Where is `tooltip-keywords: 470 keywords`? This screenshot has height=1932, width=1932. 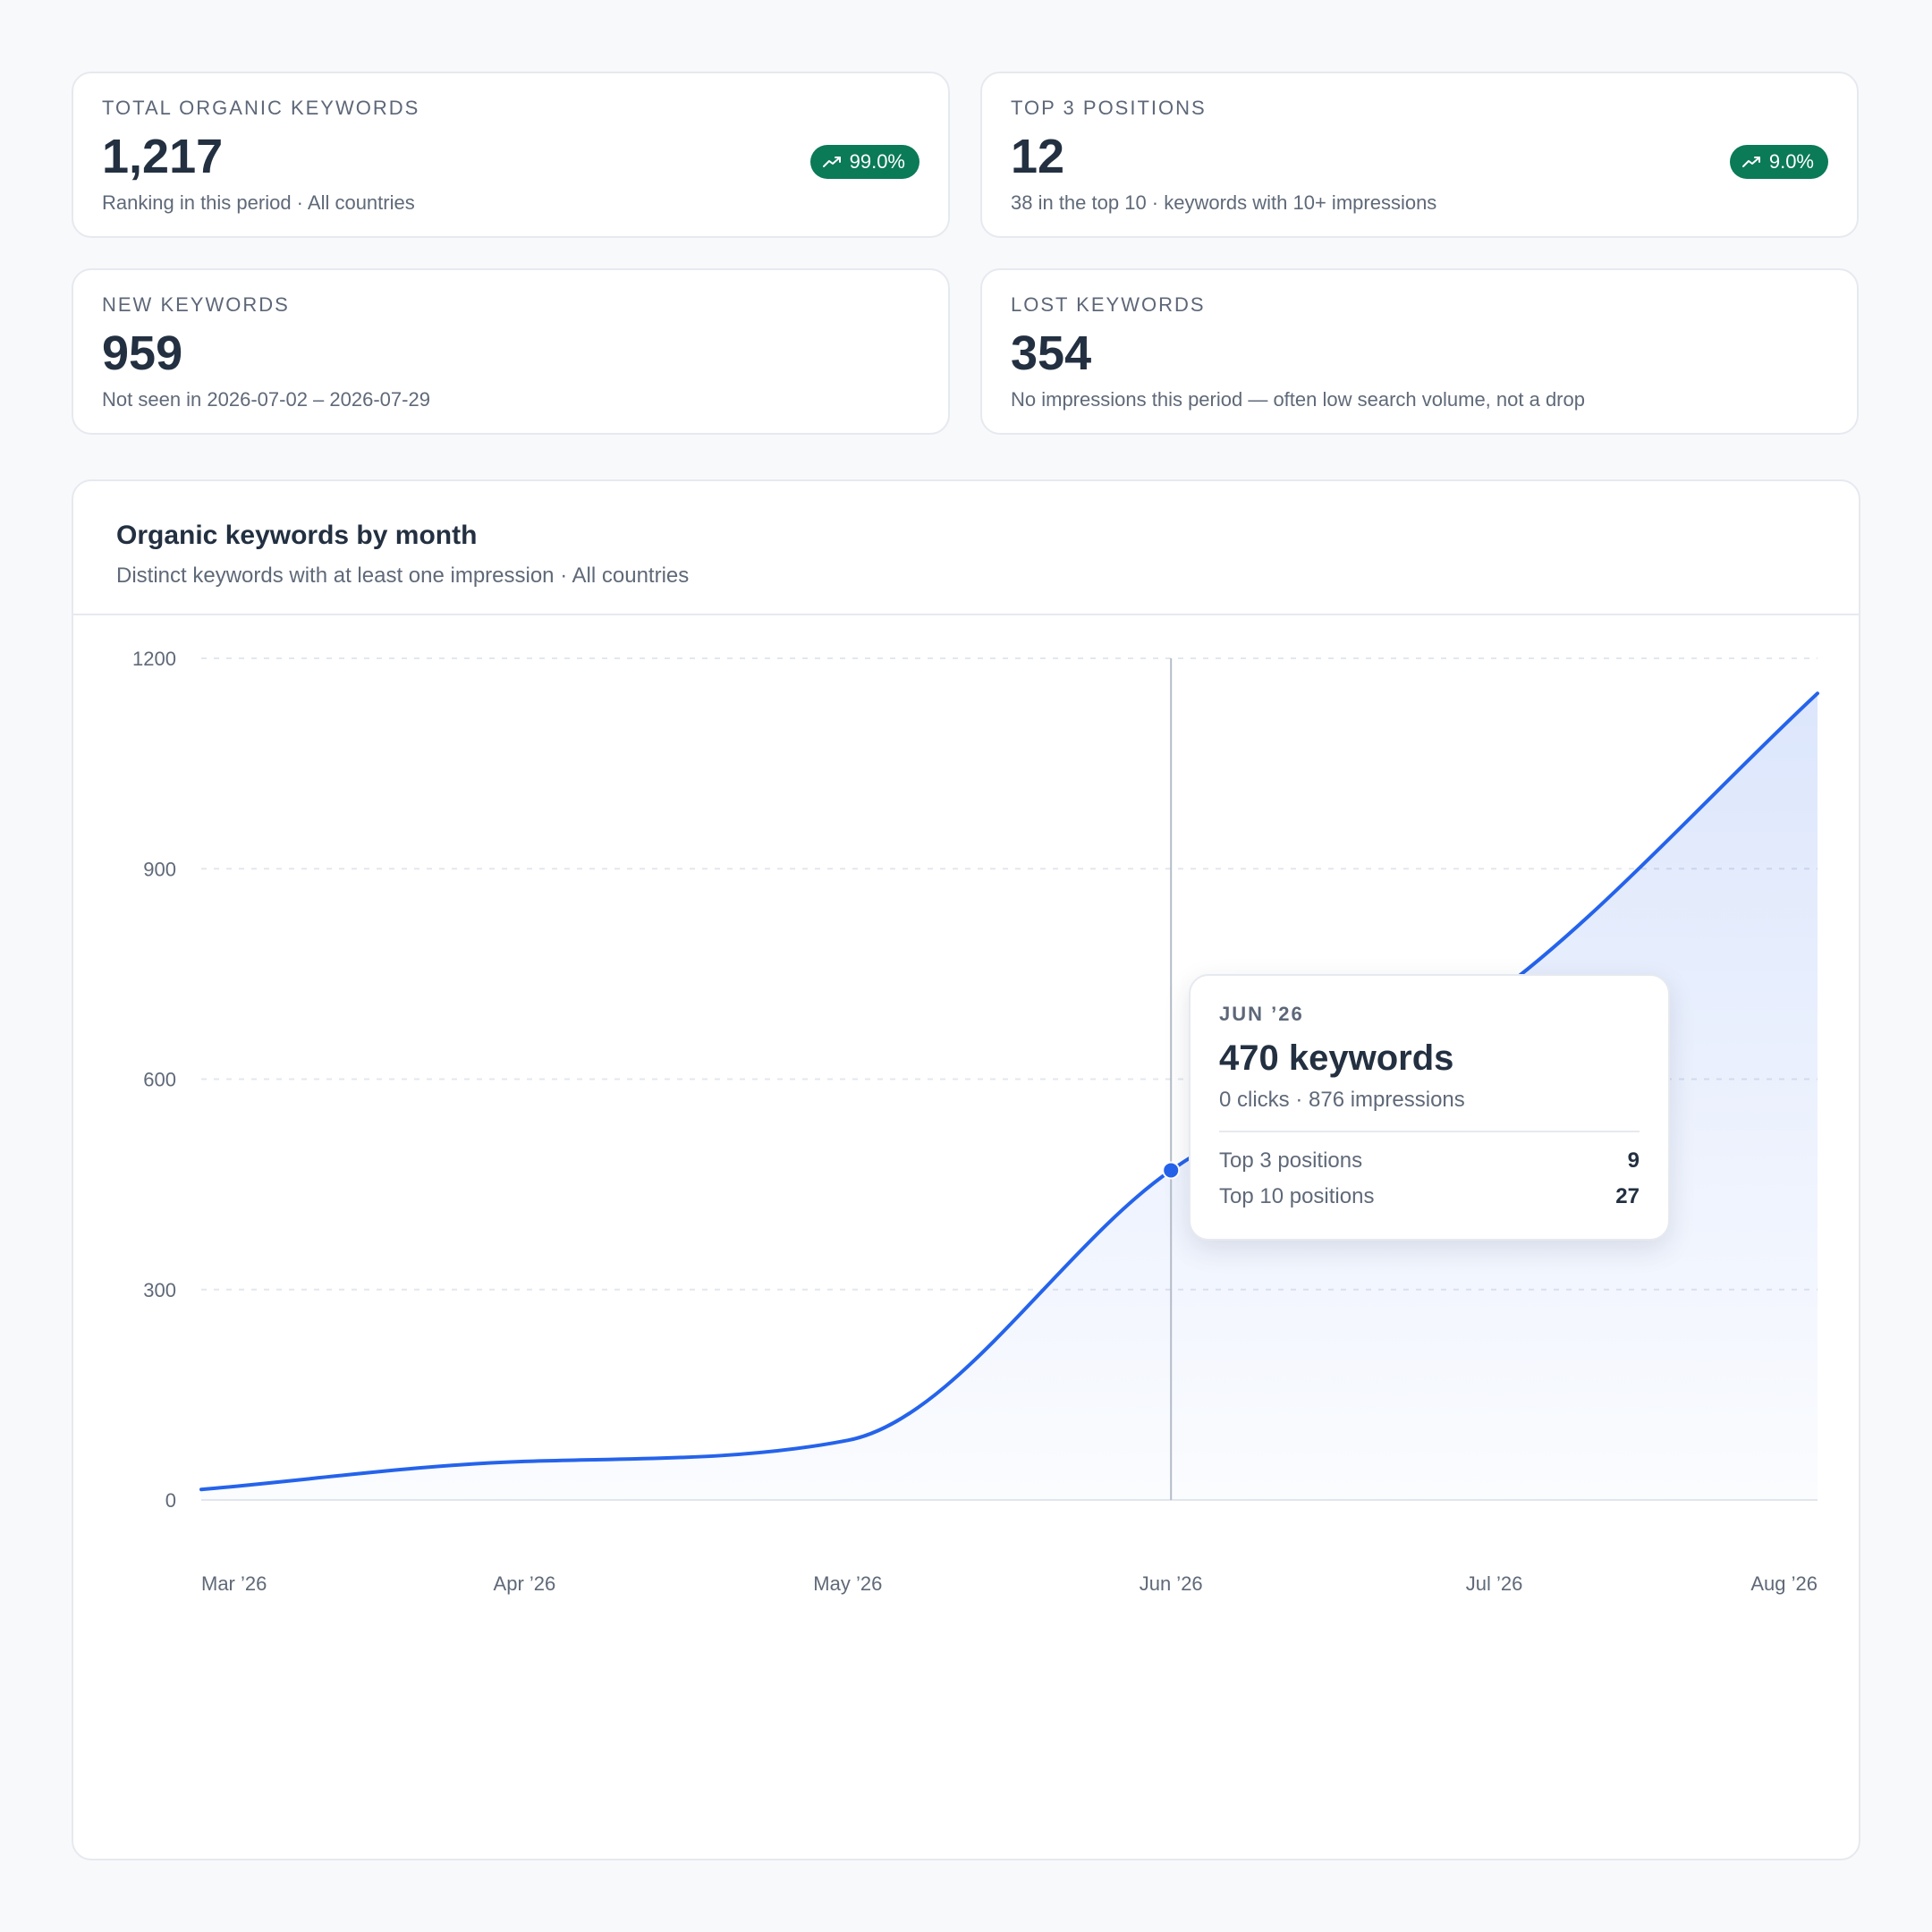 tooltip-keywords: 470 keywords is located at coordinates (1336, 1058).